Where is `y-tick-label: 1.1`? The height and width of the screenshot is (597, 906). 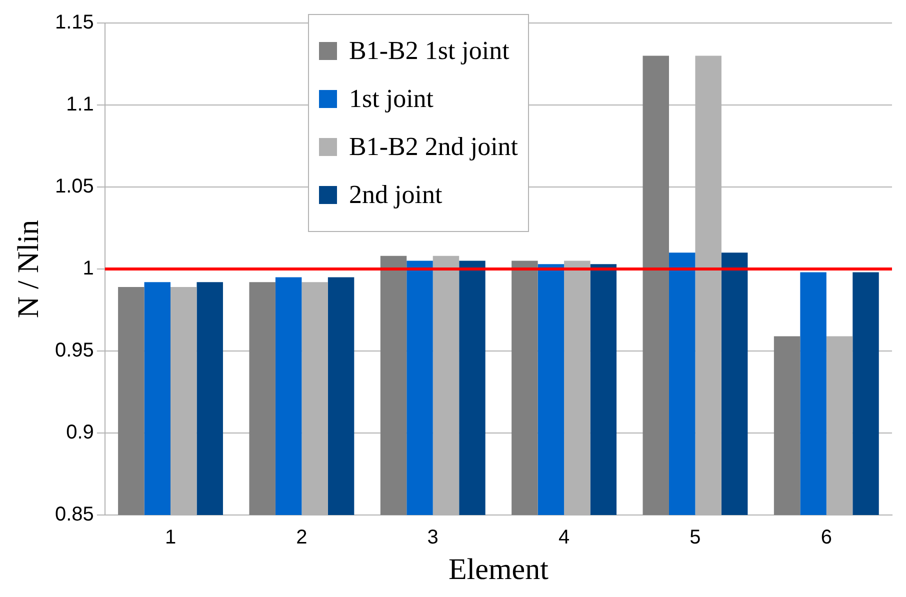 y-tick-label: 1.1 is located at coordinates (80, 105).